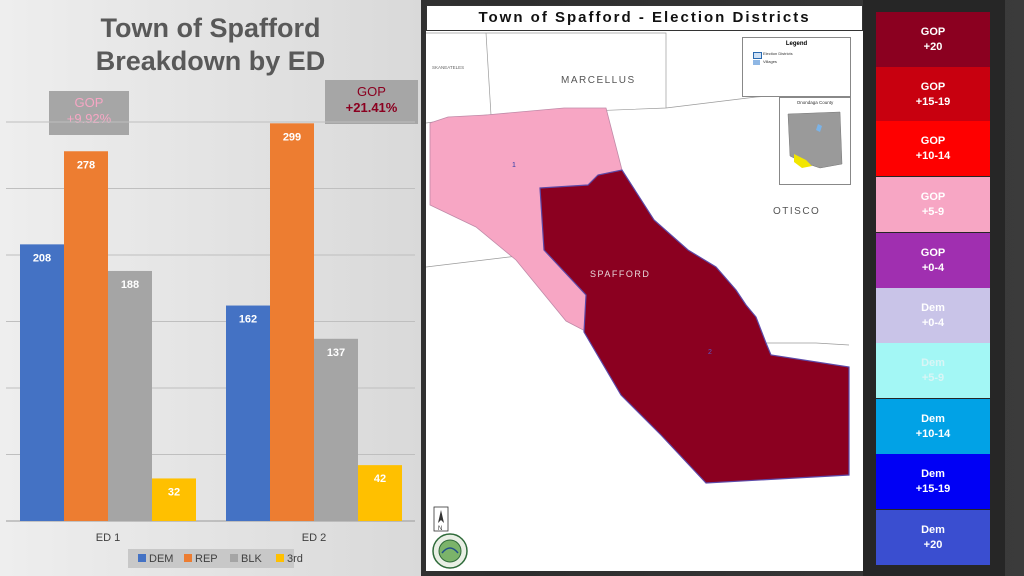 The image size is (1024, 576). Describe the element at coordinates (815, 102) in the screenshot. I see `inset-title: Onondaga County` at that location.